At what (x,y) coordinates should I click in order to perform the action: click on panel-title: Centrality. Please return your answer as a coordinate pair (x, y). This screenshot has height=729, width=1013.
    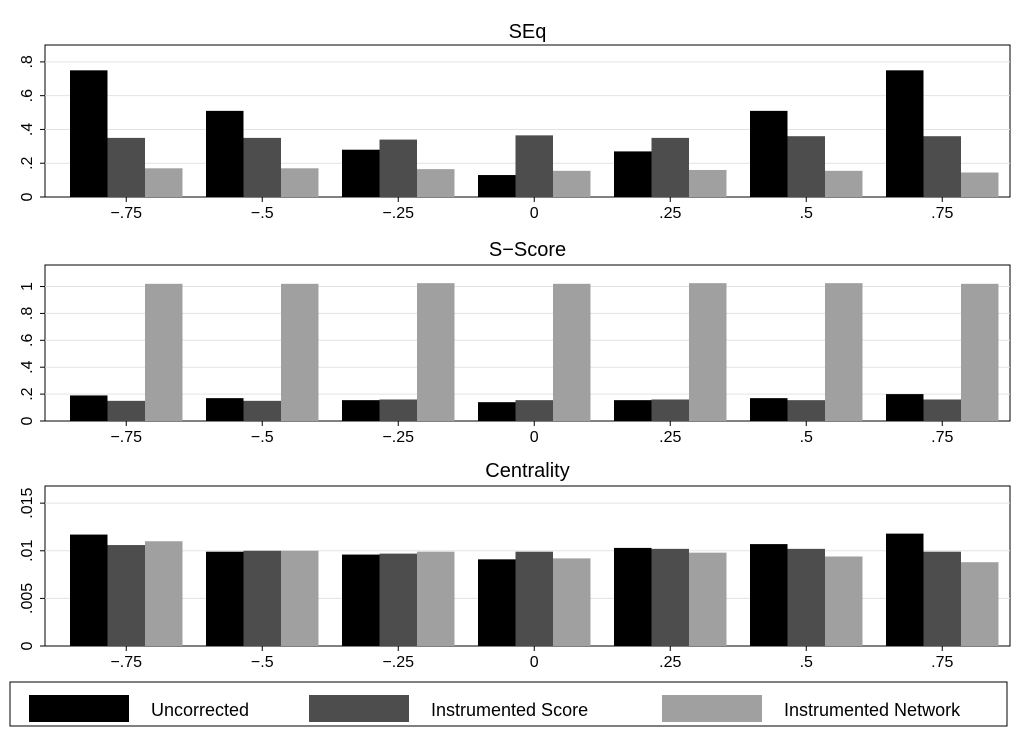
    Looking at the image, I should click on (527, 471).